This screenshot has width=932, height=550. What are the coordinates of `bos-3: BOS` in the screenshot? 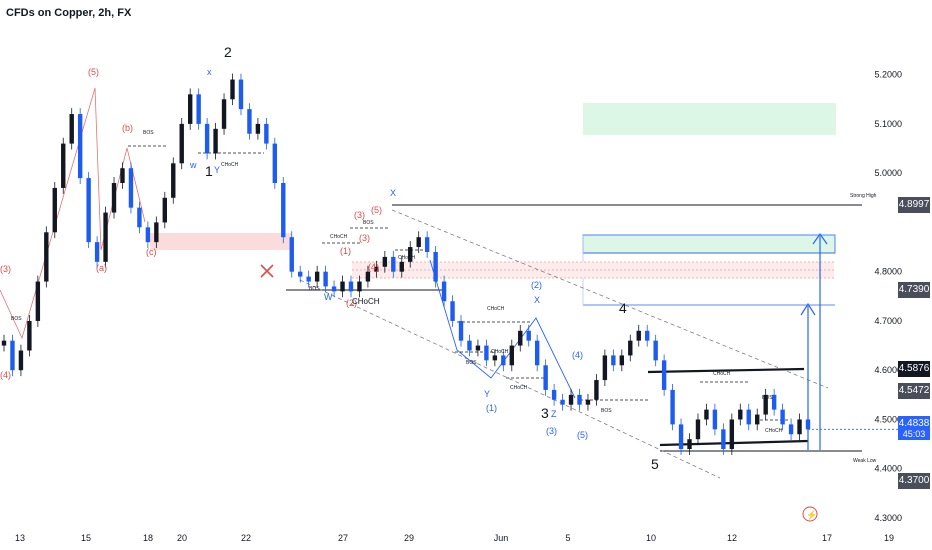 It's located at (368, 223).